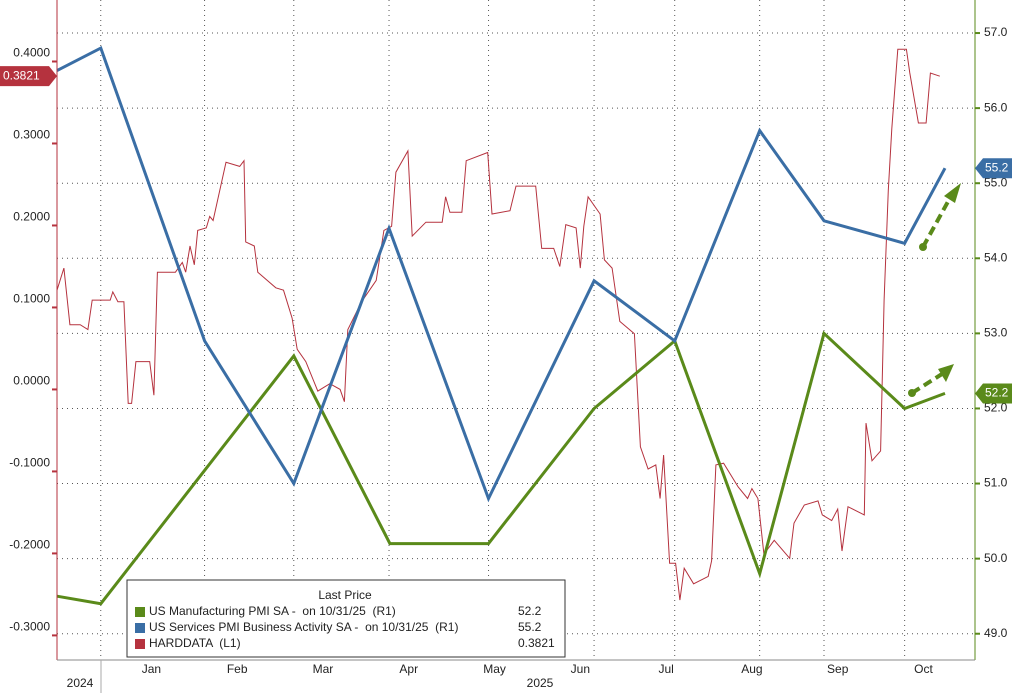 This screenshot has height=693, width=1012. What do you see at coordinates (996, 182) in the screenshot?
I see `y2-tick-label: 55.0` at bounding box center [996, 182].